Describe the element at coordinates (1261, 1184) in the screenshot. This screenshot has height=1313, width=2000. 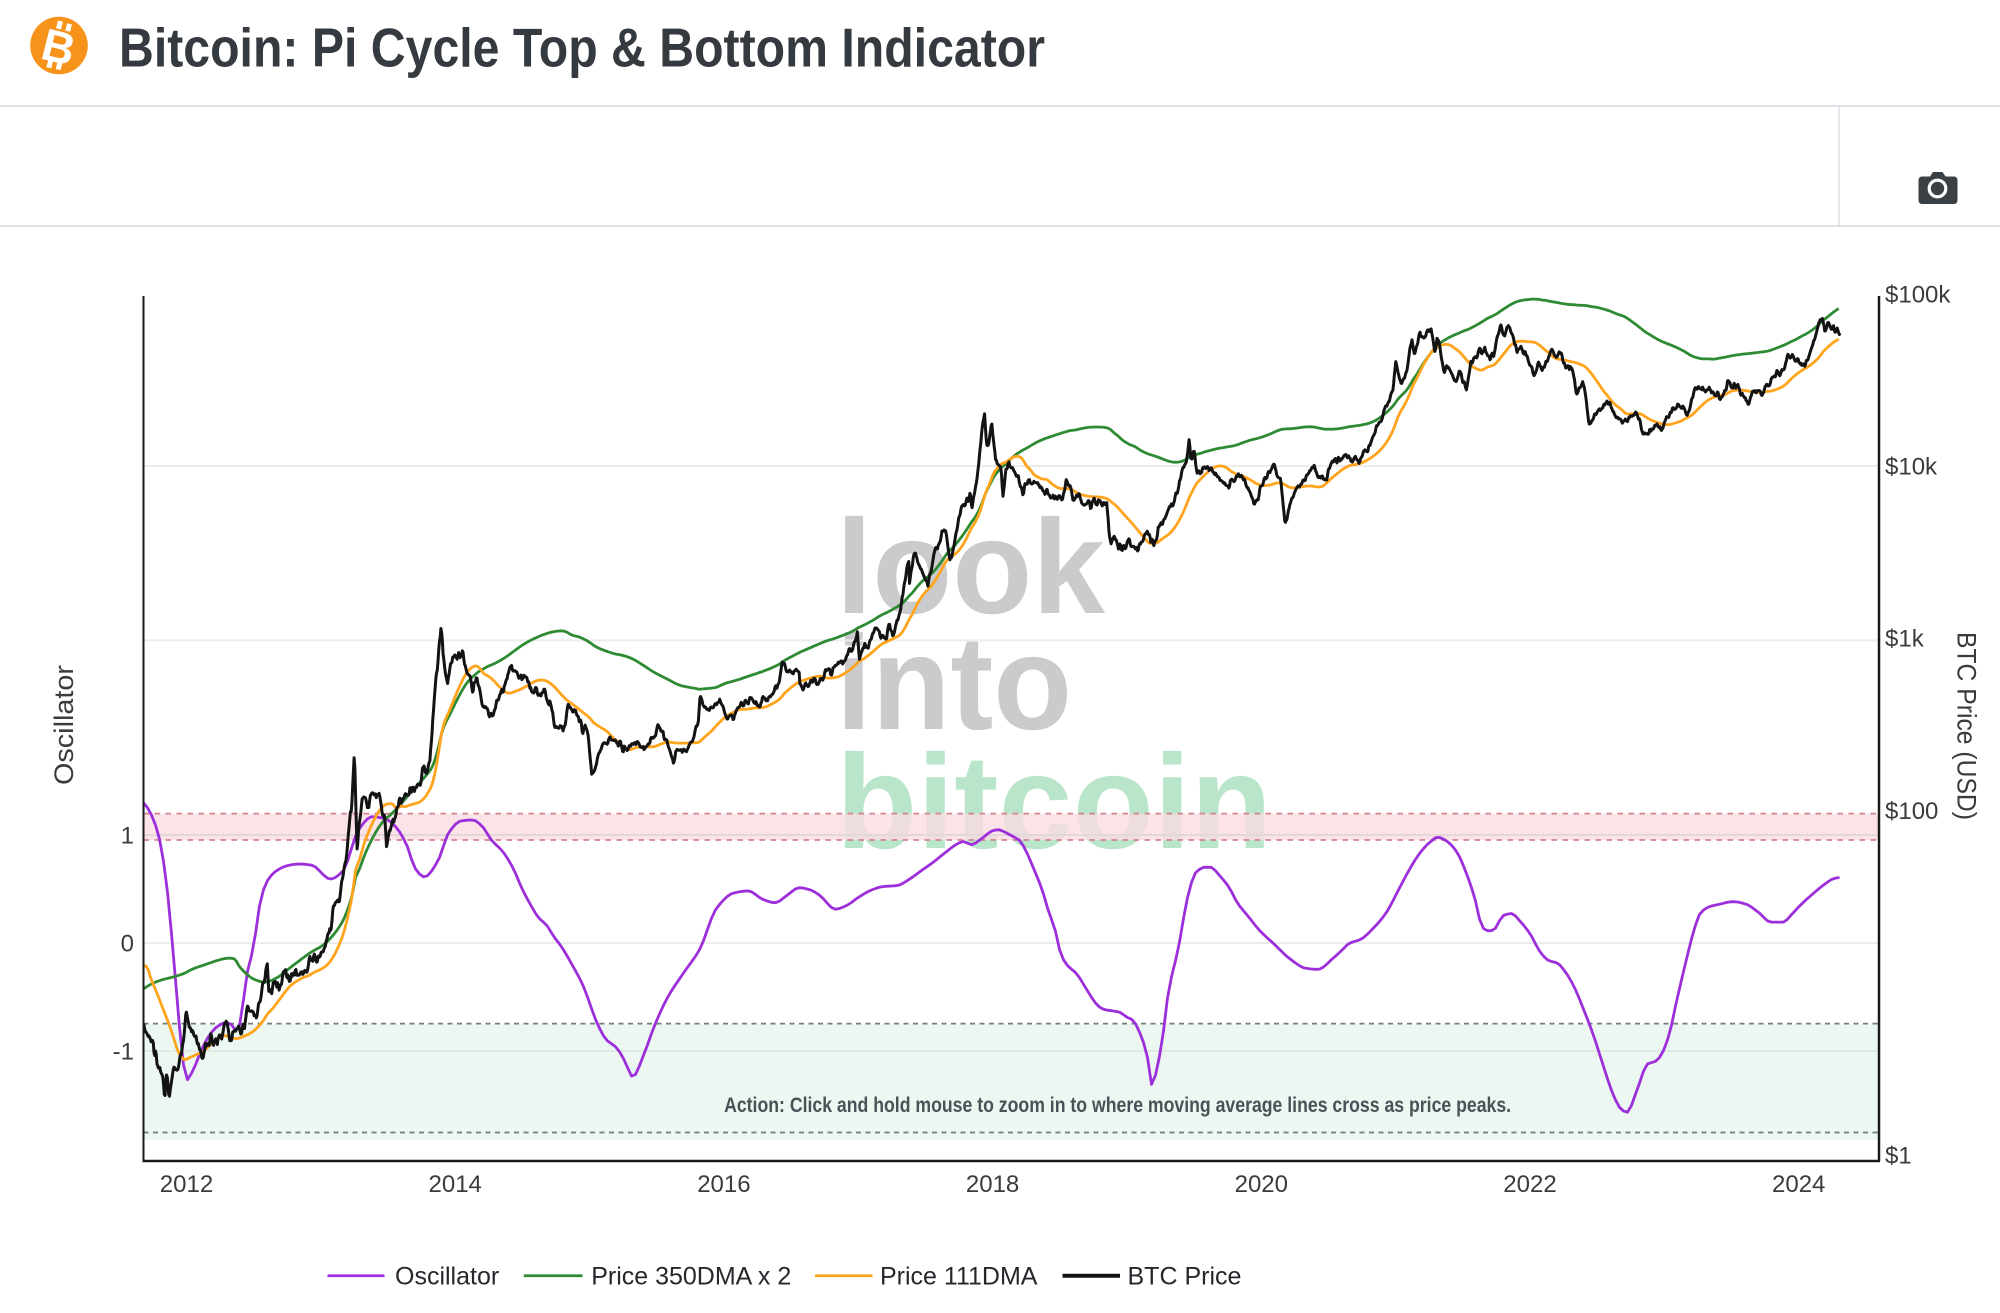
I see `svg-text: 2020` at that location.